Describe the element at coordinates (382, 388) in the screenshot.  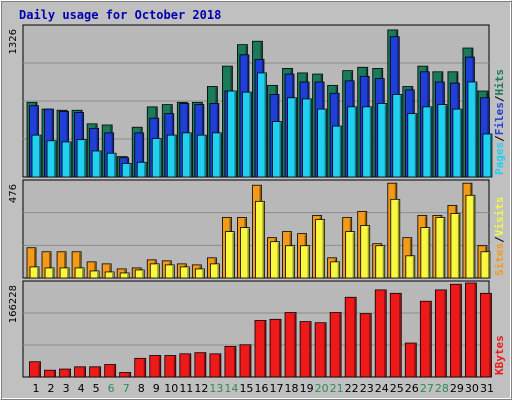
I see `x-tick-label: 24` at that location.